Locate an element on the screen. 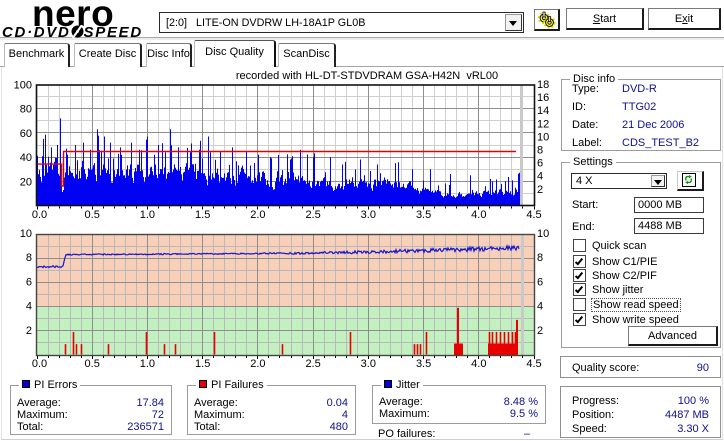 The height and width of the screenshot is (441, 724). svg-text: 80 is located at coordinates (26, 110).